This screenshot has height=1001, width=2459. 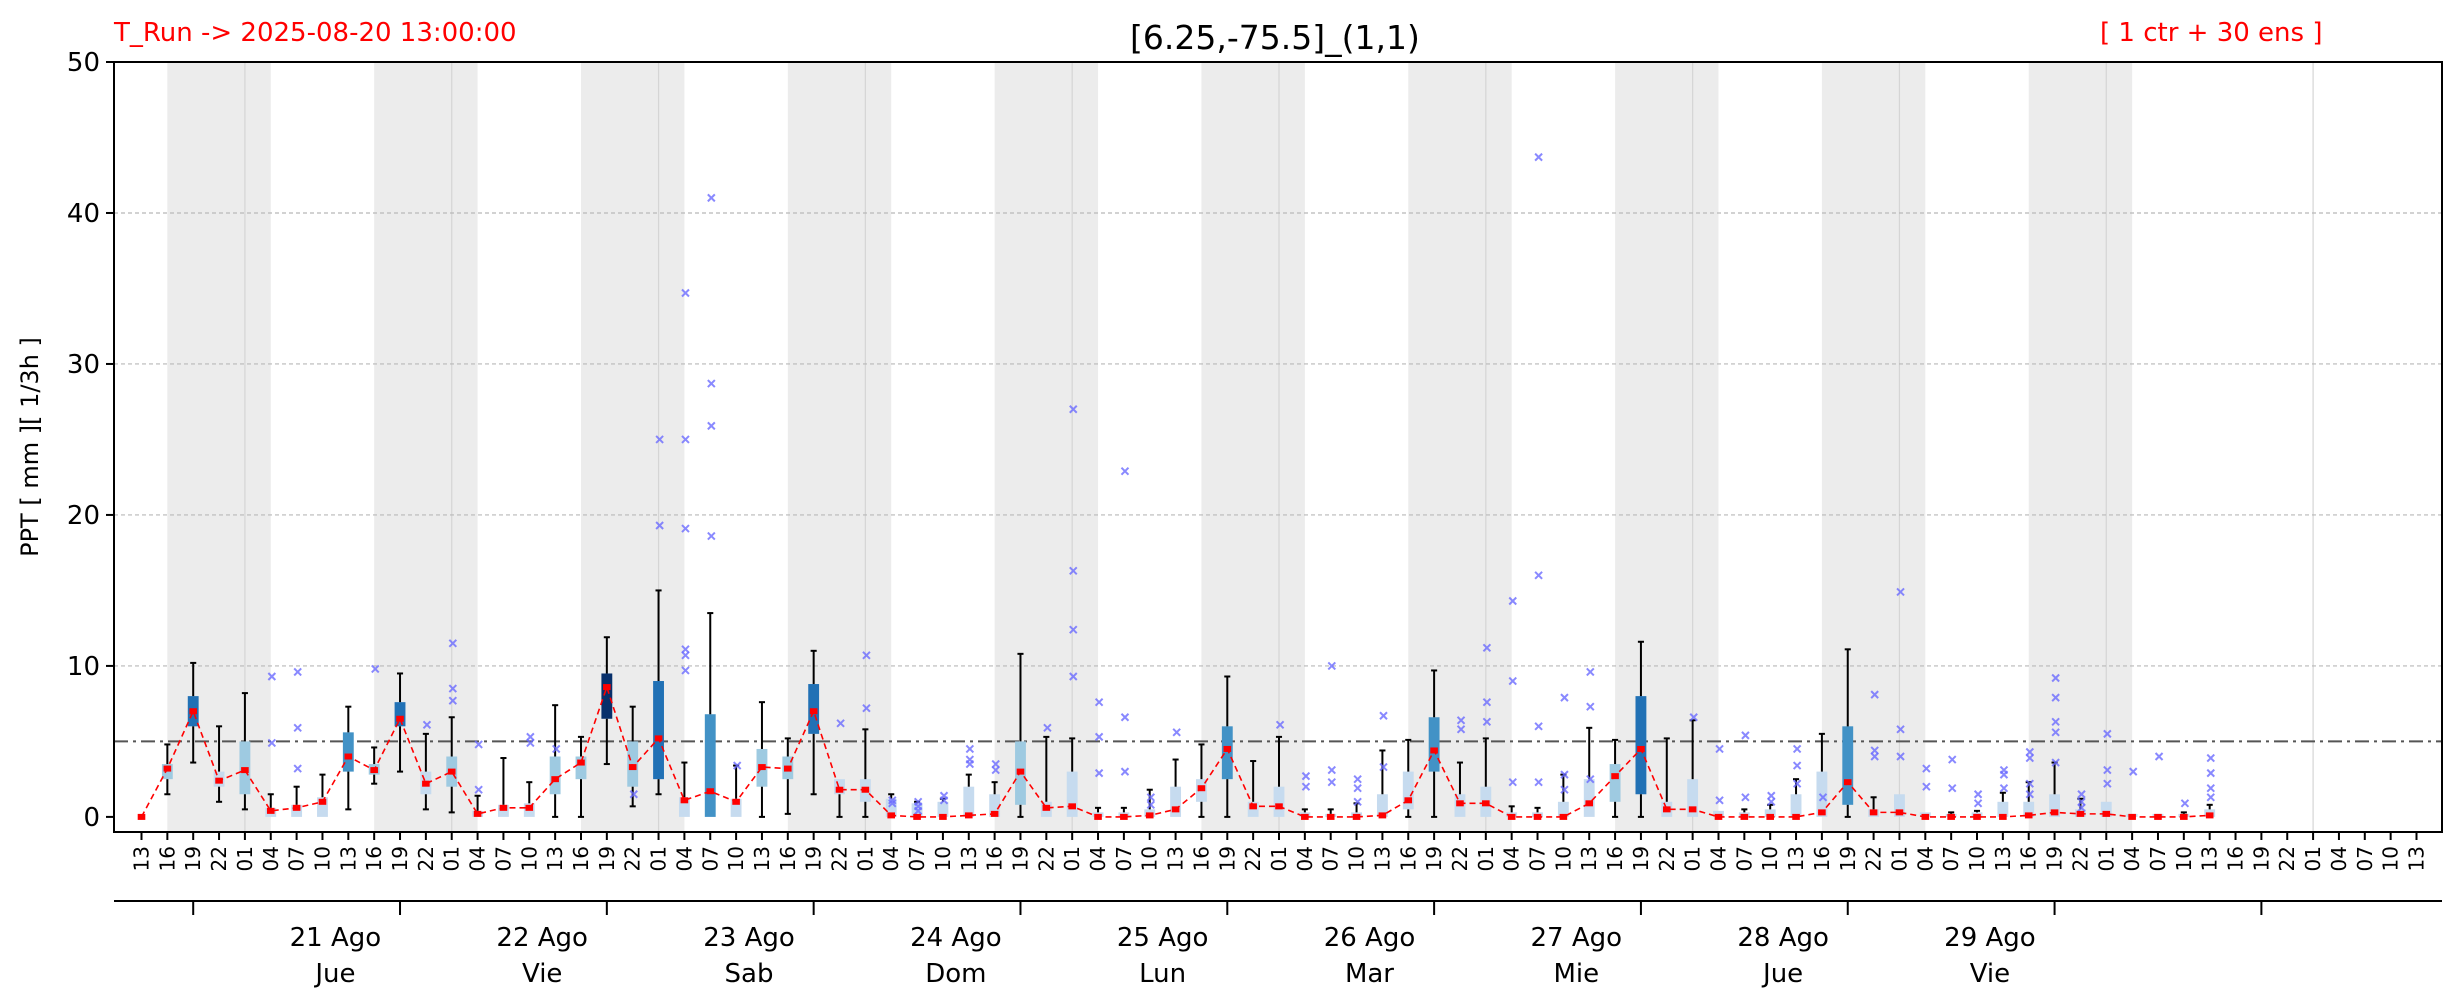 I want to click on day-weekday-label: Vie, so click(x=1990, y=974).